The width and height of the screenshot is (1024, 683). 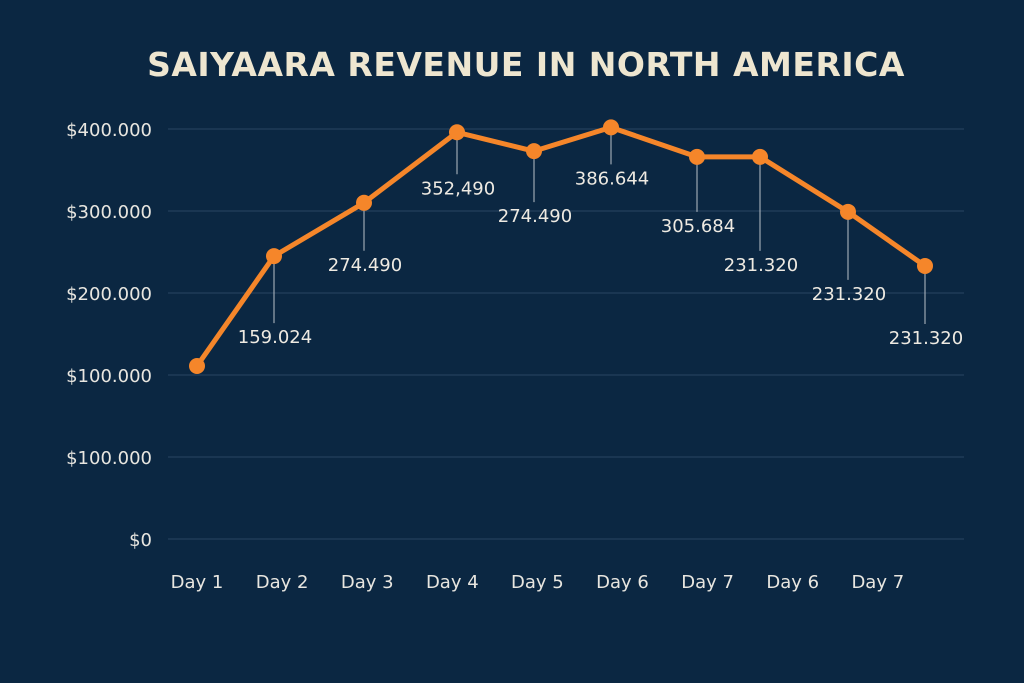 What do you see at coordinates (109, 130) in the screenshot?
I see `y-tick-label: $400.000` at bounding box center [109, 130].